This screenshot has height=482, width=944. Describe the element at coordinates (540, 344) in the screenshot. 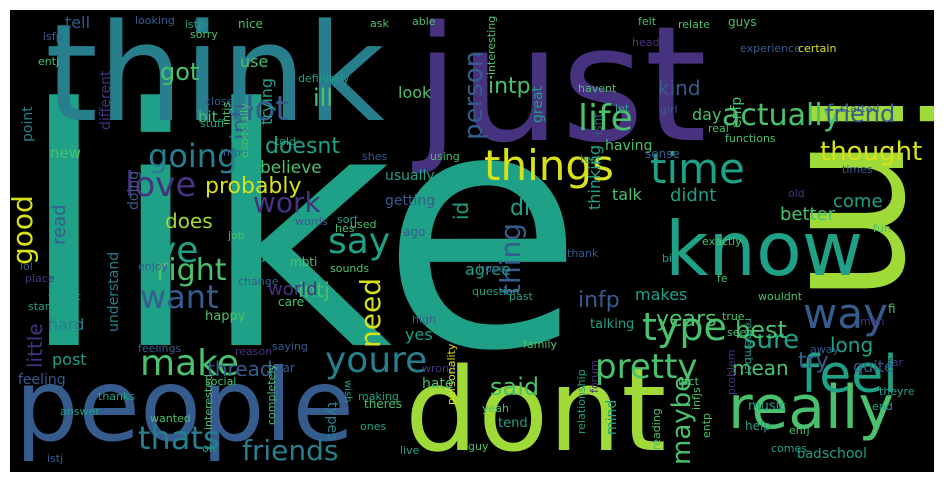

I see `word-family: family` at that location.